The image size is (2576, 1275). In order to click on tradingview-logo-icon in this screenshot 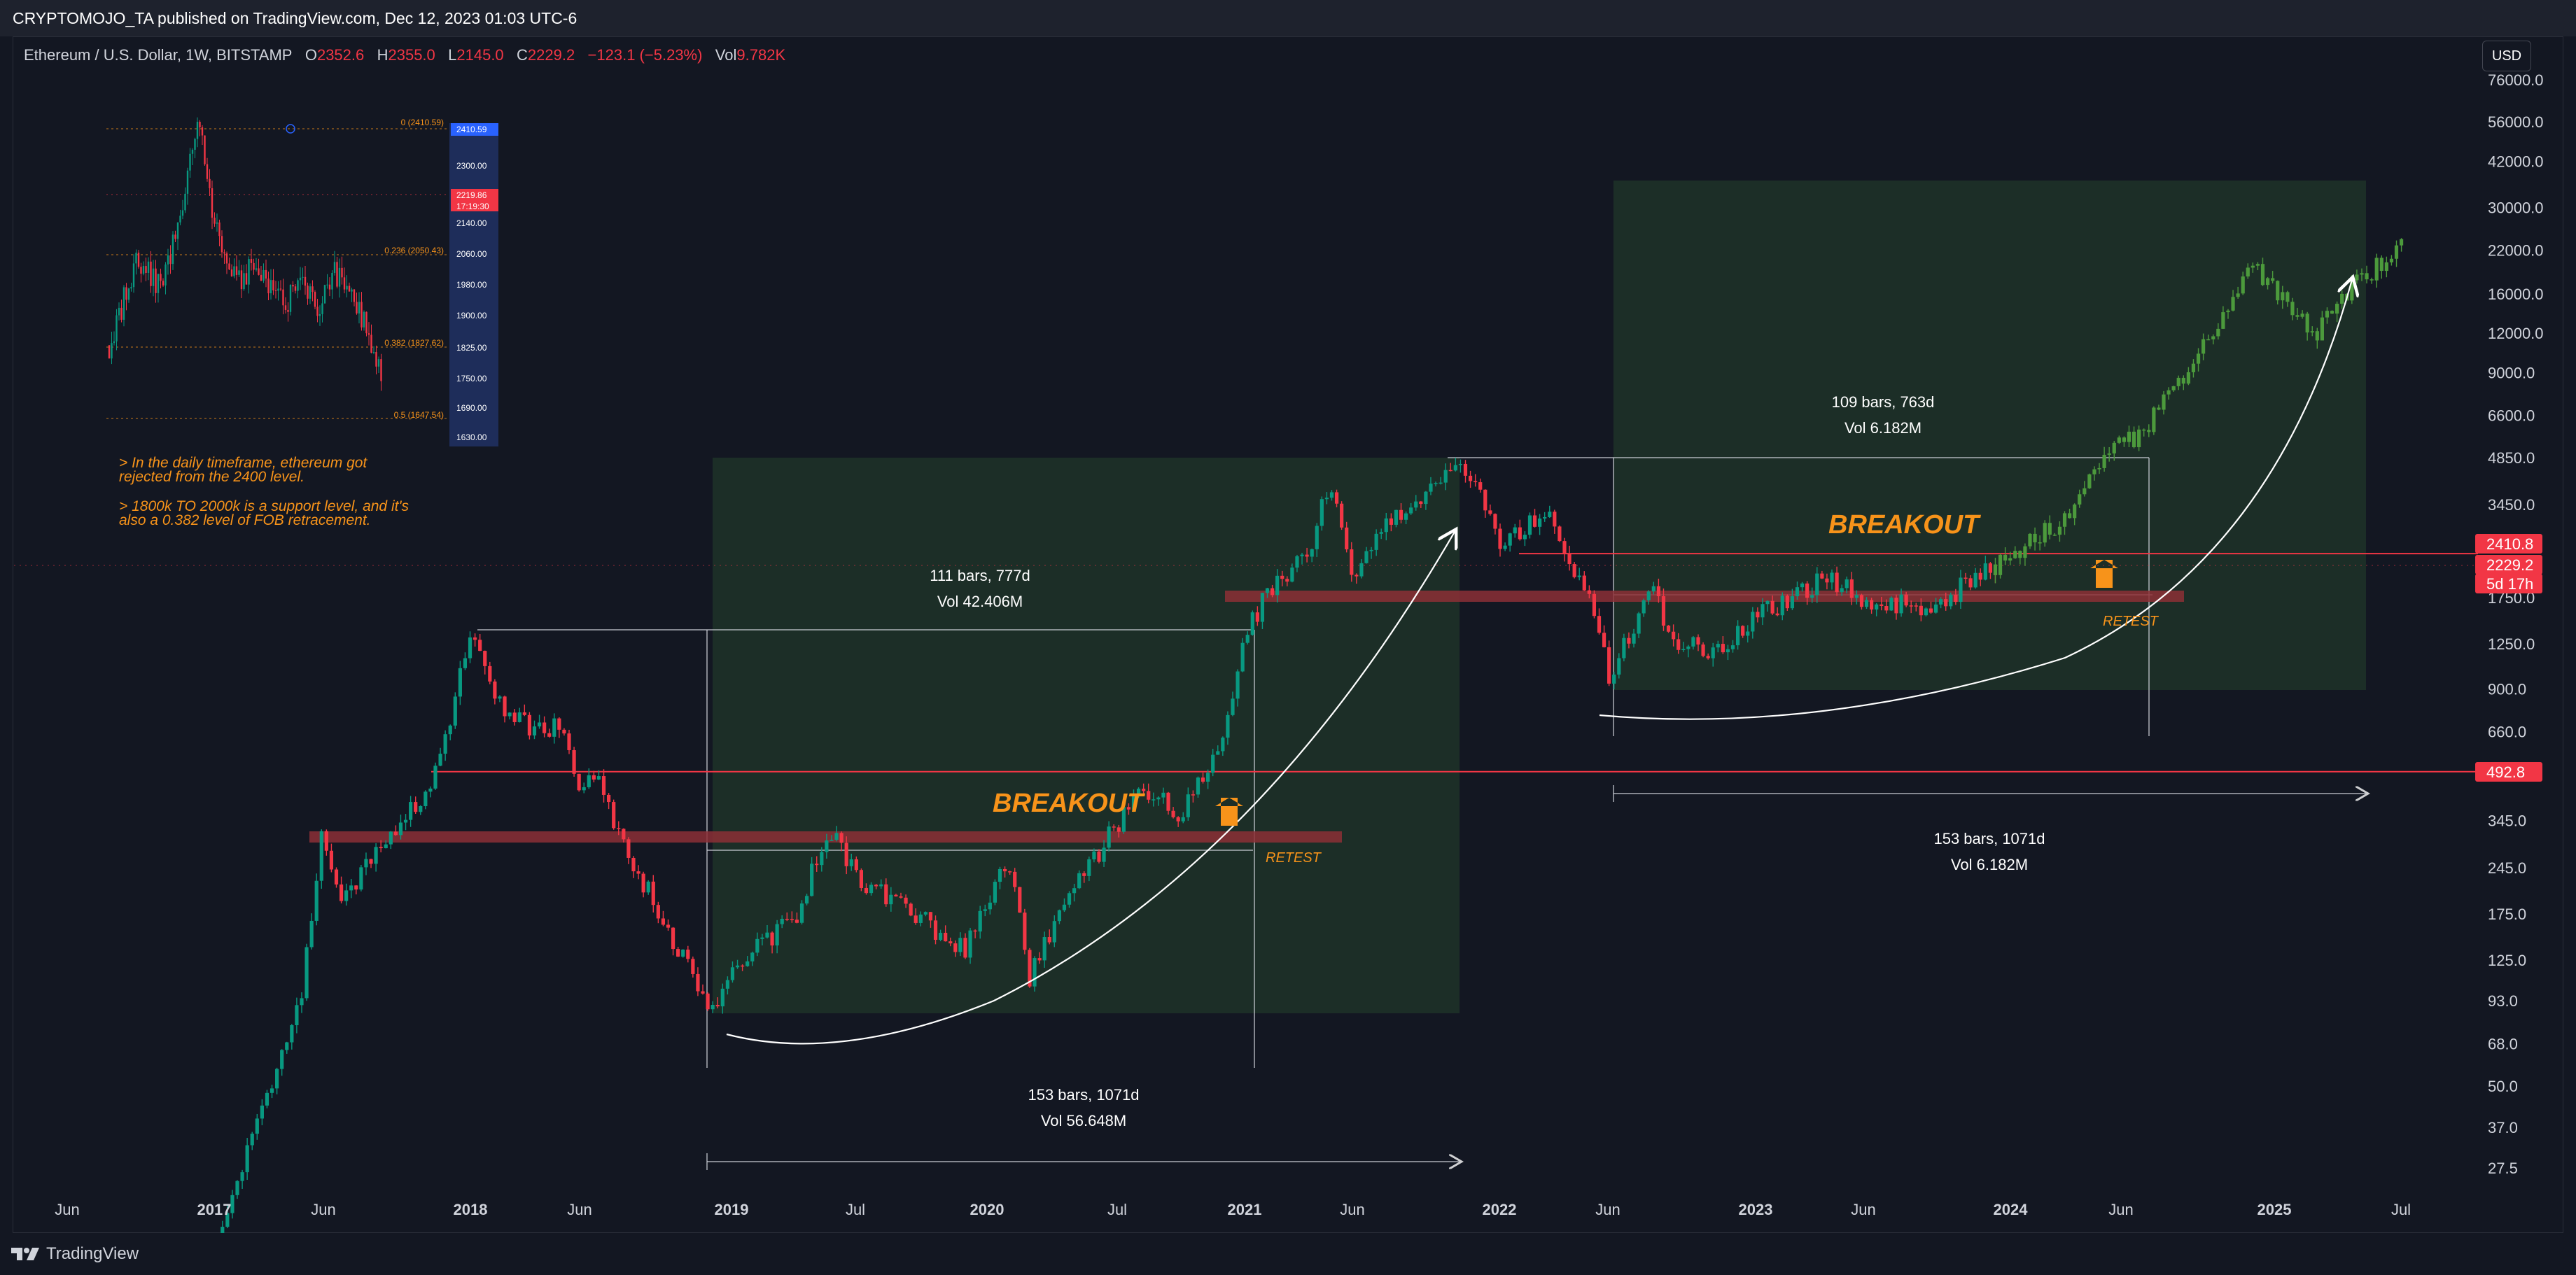, I will do `click(25, 1254)`.